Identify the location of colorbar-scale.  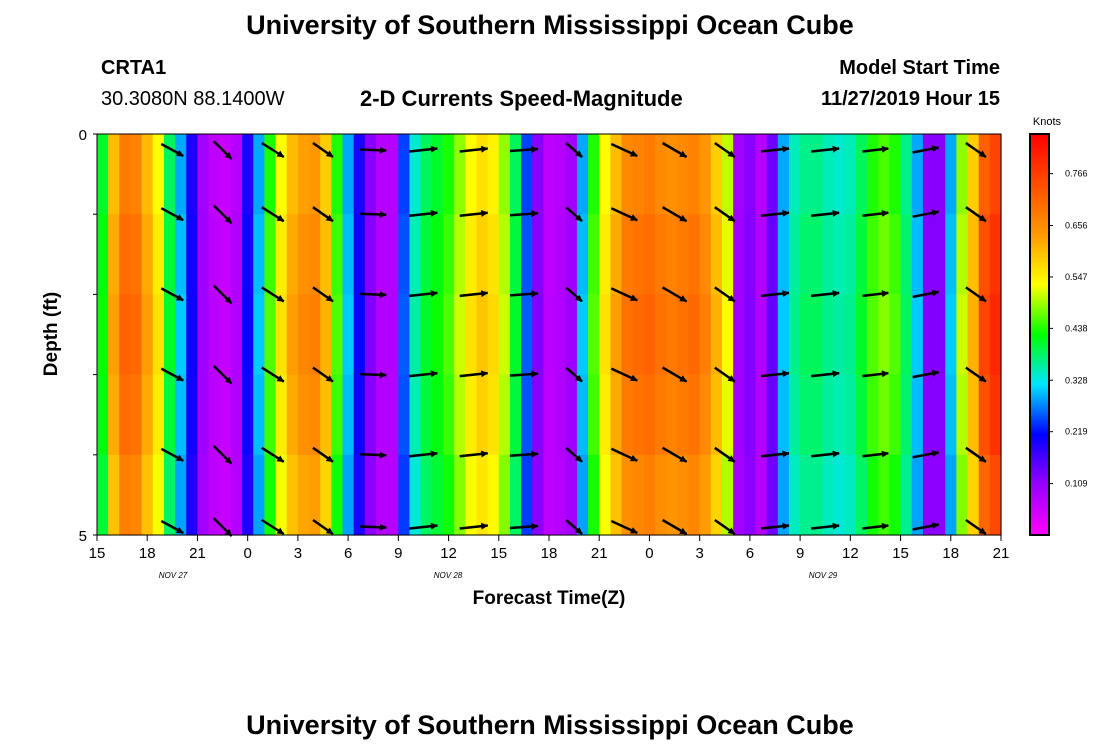
(1039, 334).